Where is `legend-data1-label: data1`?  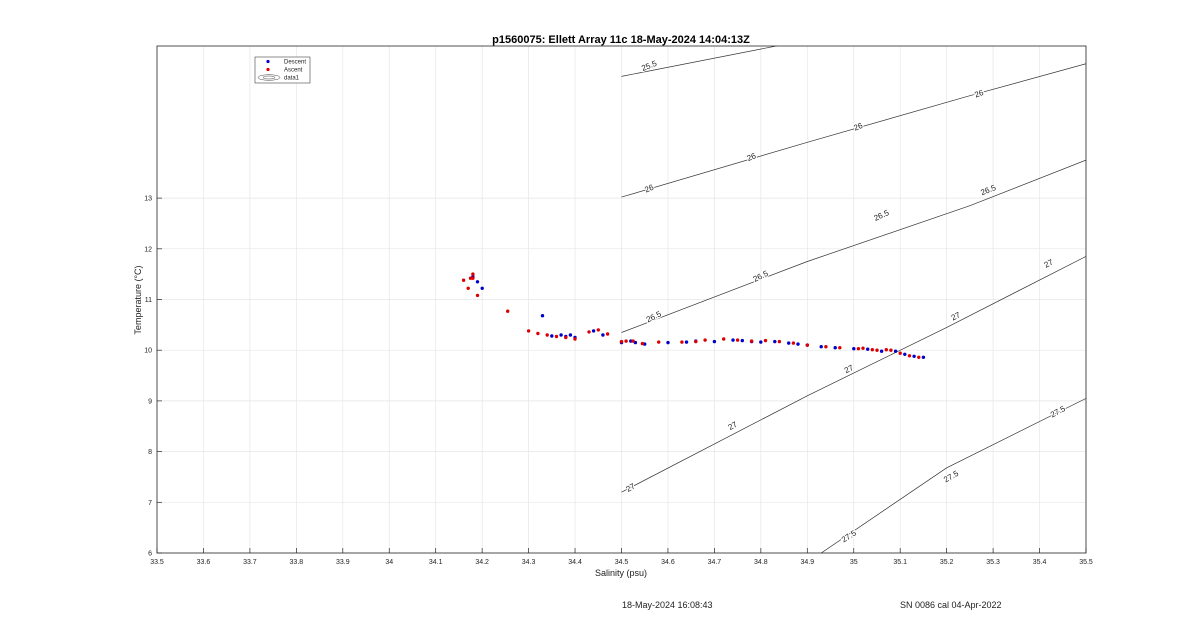
legend-data1-label: data1 is located at coordinates (292, 79).